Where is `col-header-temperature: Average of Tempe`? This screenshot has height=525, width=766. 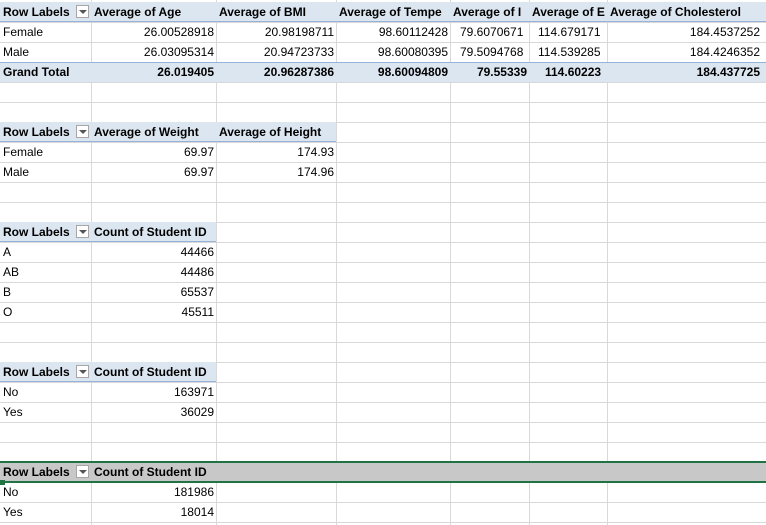 col-header-temperature: Average of Tempe is located at coordinates (390, 12).